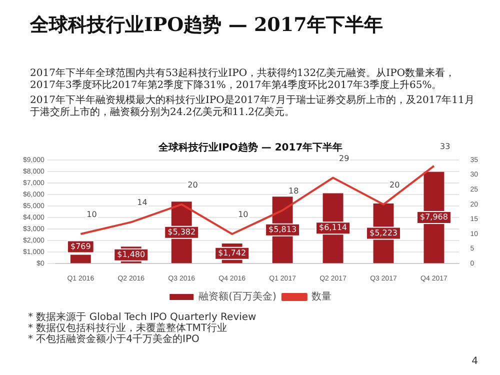 The width and height of the screenshot is (500, 375). I want to click on text: * 不包括融资金额小于4千万美金的IPO, so click(114, 339).